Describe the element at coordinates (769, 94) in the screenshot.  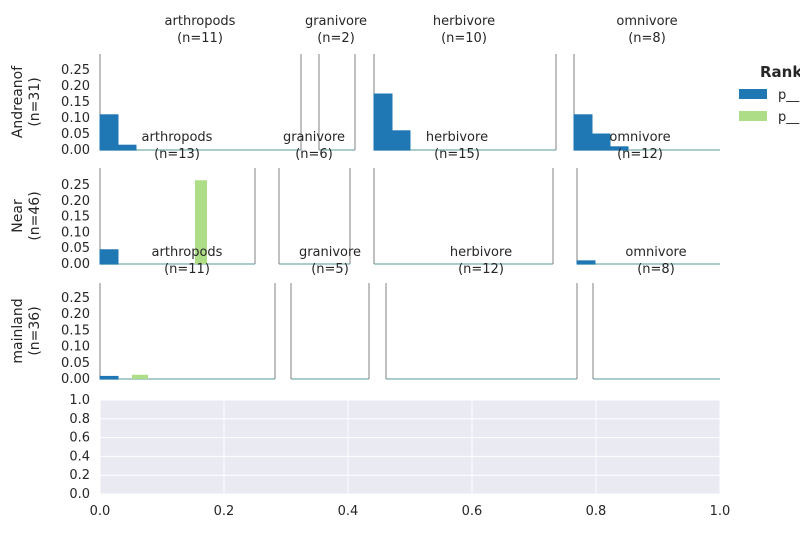
I see `legend: Rank p__ p__` at that location.